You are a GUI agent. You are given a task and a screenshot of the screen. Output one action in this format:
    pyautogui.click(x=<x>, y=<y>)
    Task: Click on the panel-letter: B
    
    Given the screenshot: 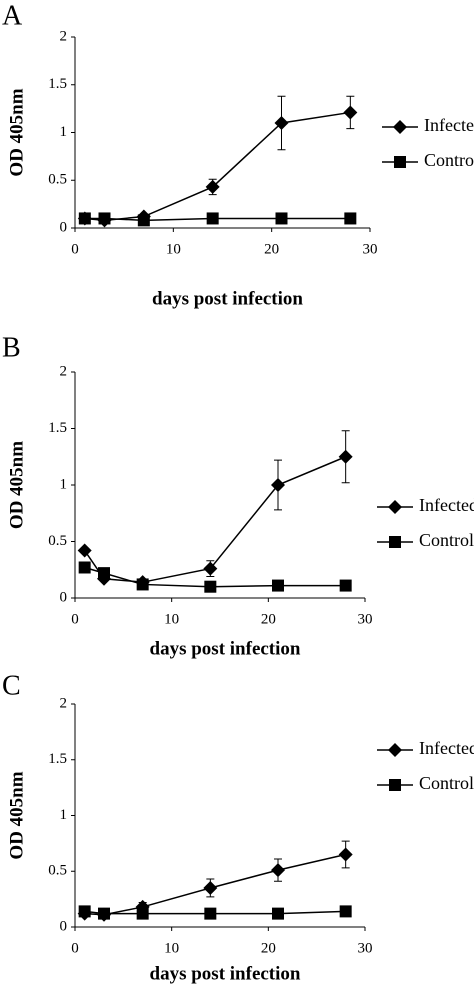 What is the action you would take?
    pyautogui.click(x=11, y=347)
    